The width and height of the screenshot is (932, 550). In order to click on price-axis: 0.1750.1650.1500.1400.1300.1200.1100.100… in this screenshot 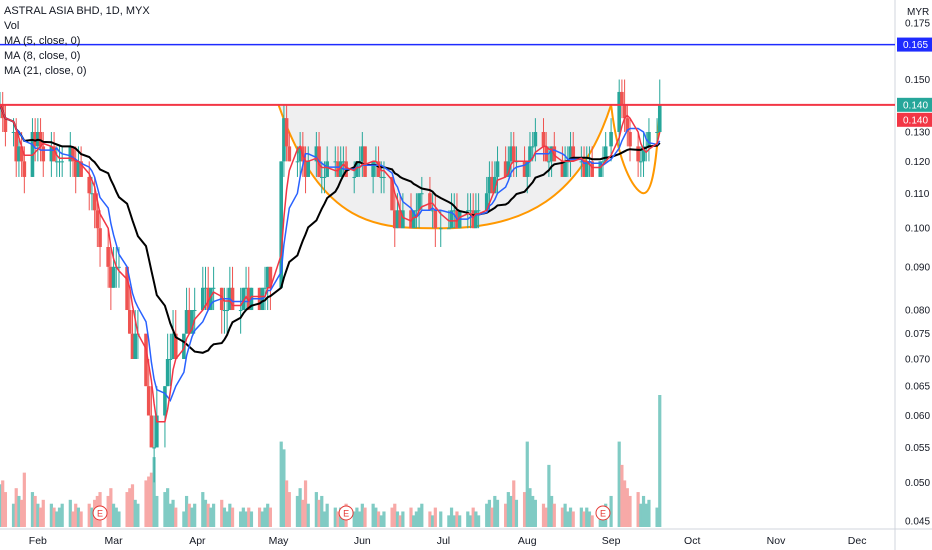, I will do `click(914, 267)`.